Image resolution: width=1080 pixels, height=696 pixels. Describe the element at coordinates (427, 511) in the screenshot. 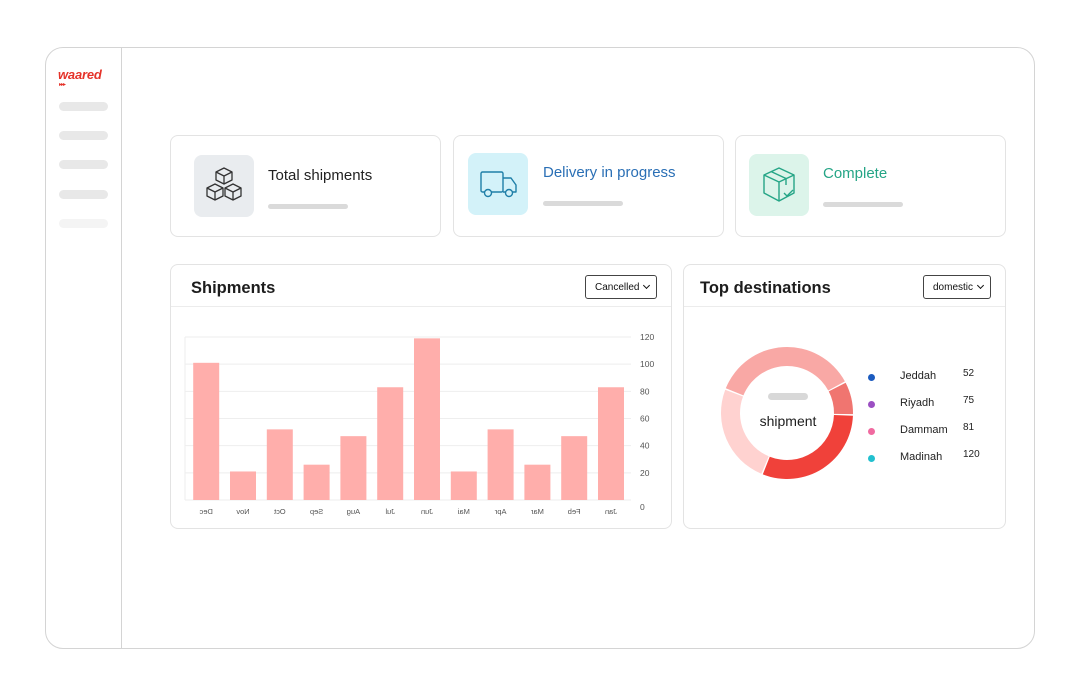

I see `x-tick-label: Jun` at that location.